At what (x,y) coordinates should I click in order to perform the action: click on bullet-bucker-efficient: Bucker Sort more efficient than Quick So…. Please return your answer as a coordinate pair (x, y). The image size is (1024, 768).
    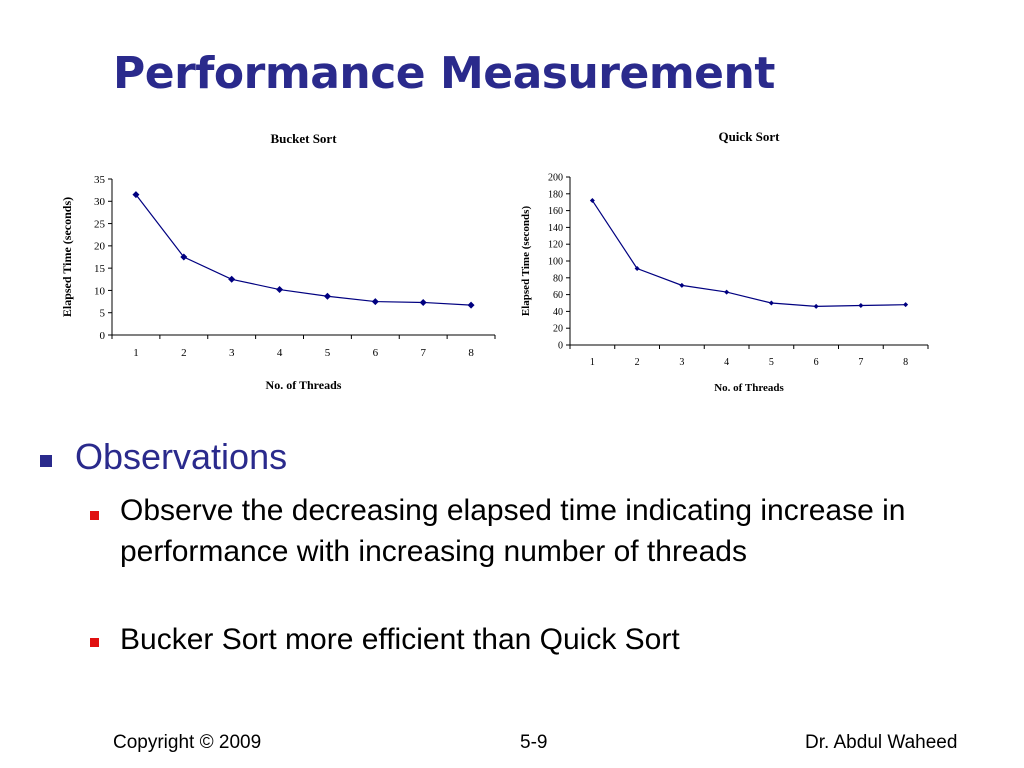
    Looking at the image, I should click on (400, 639).